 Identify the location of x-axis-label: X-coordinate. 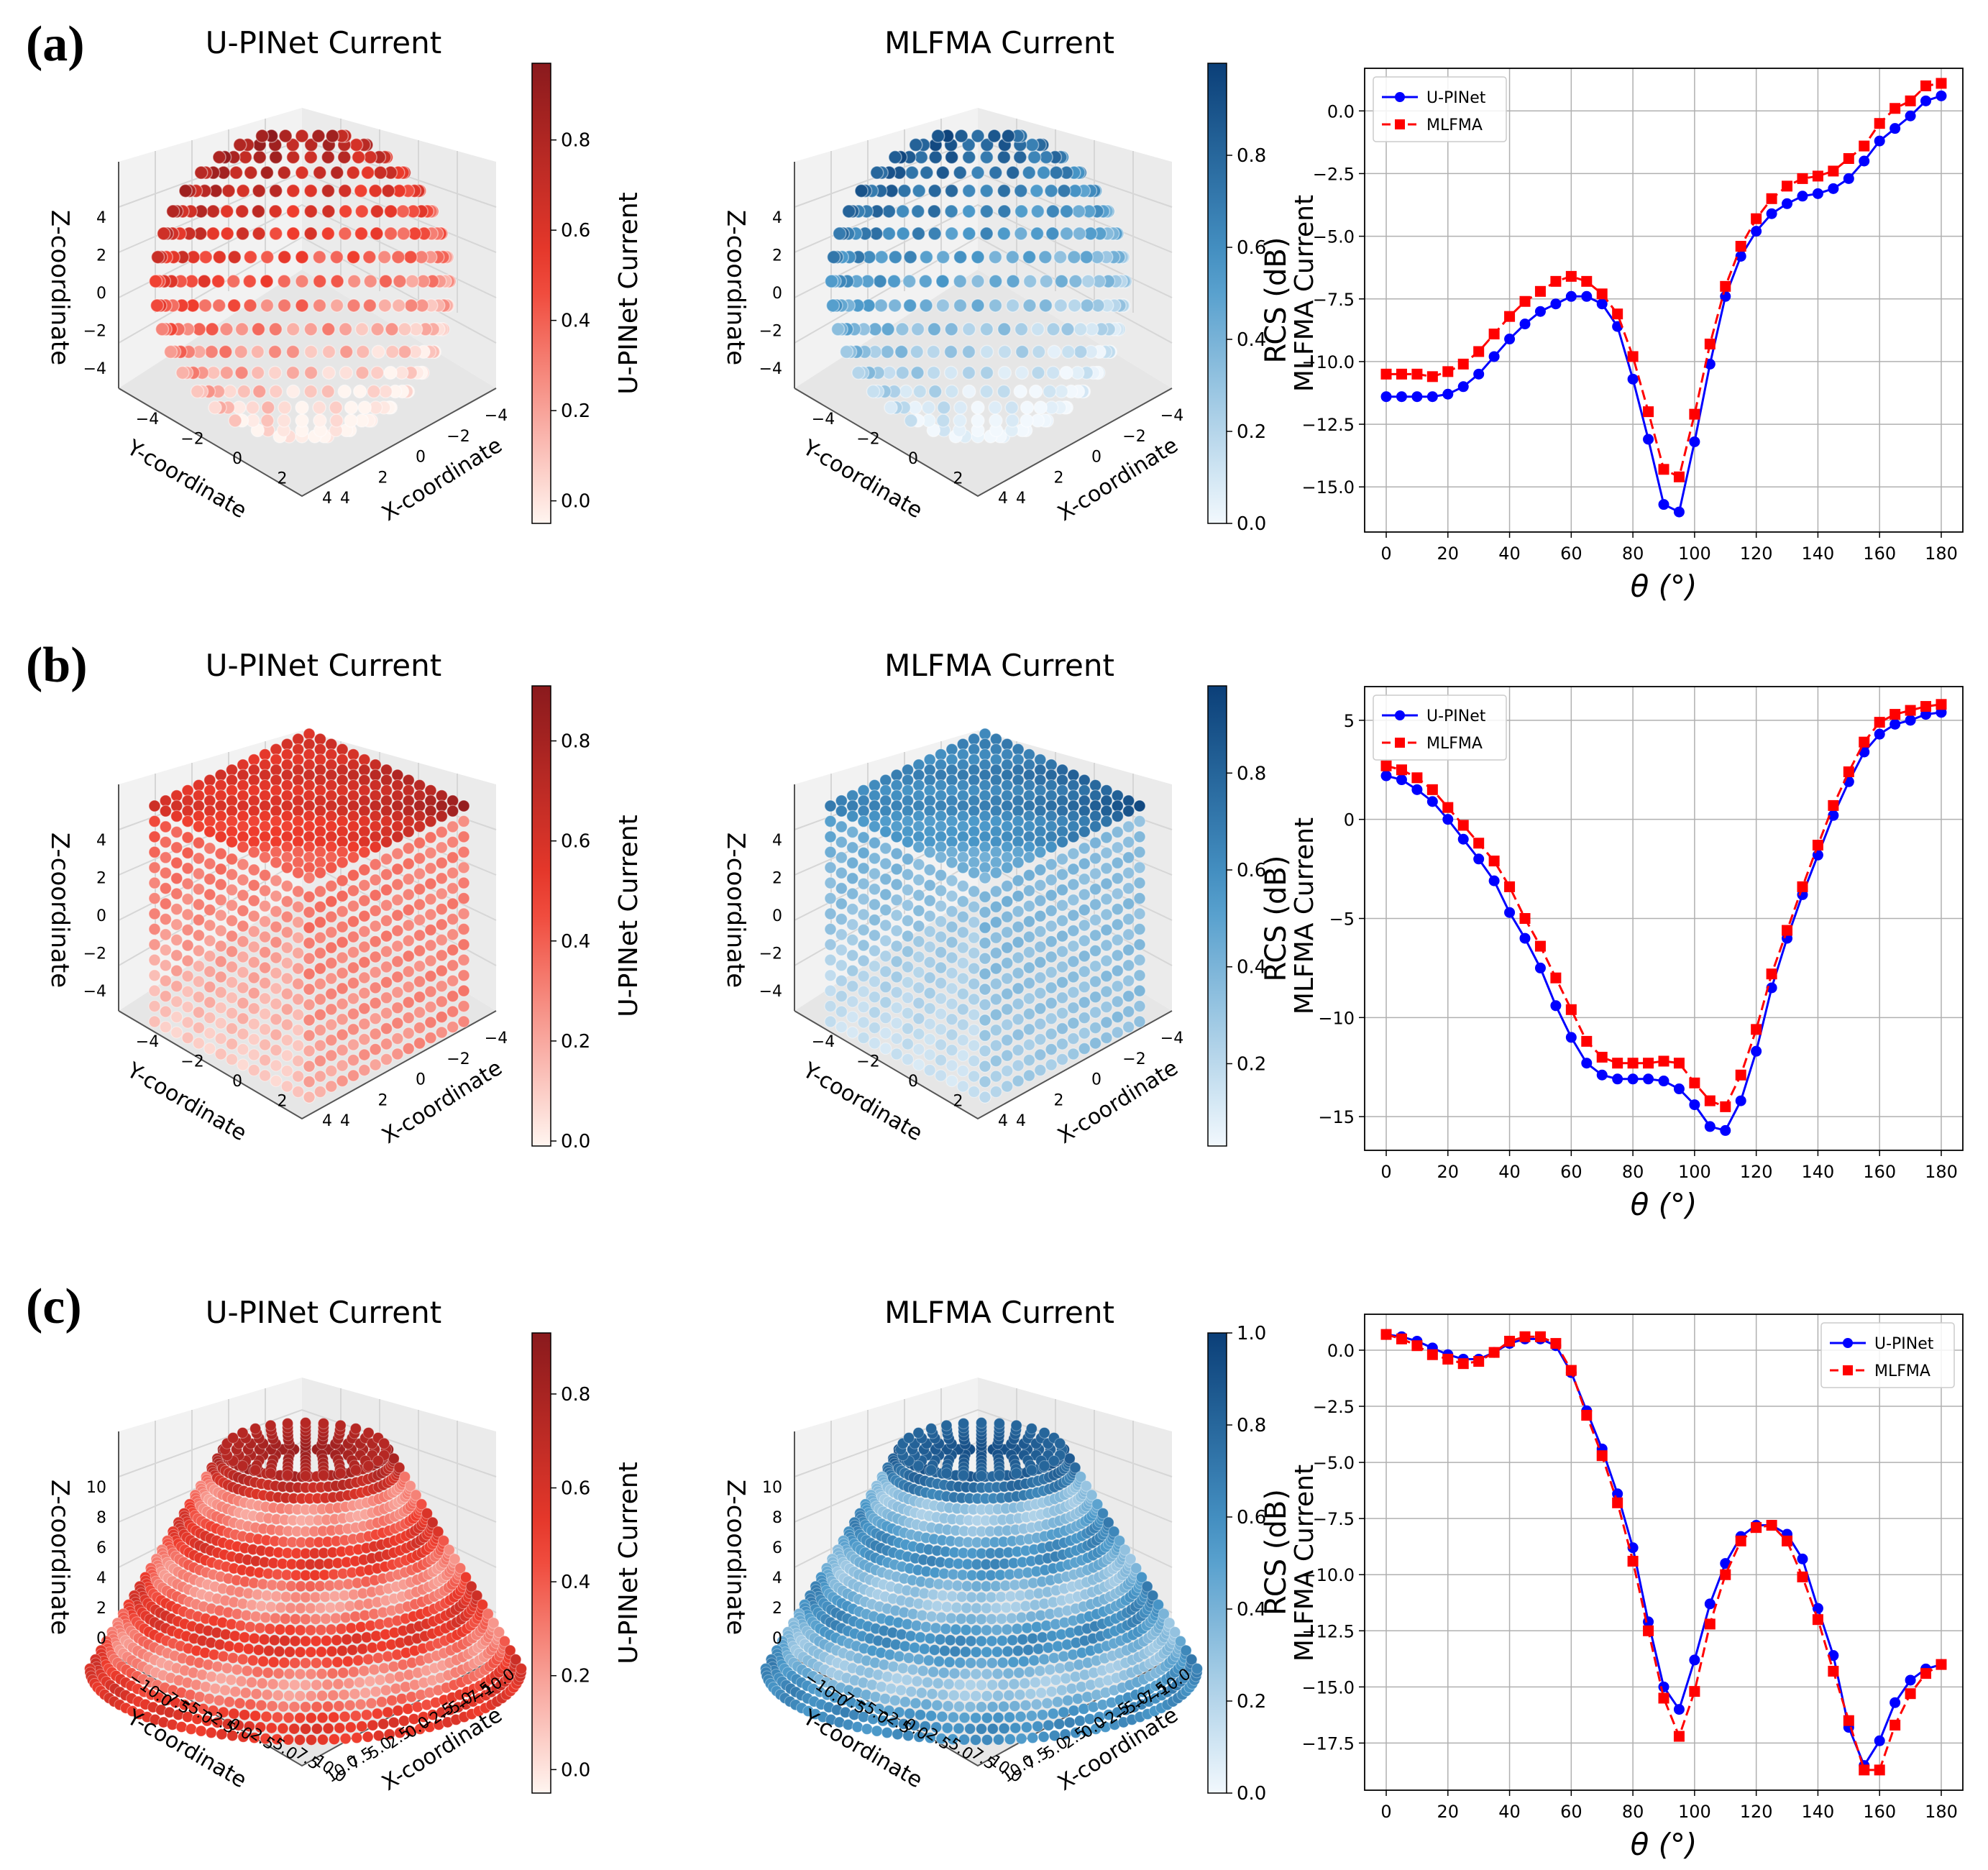
(442, 1102).